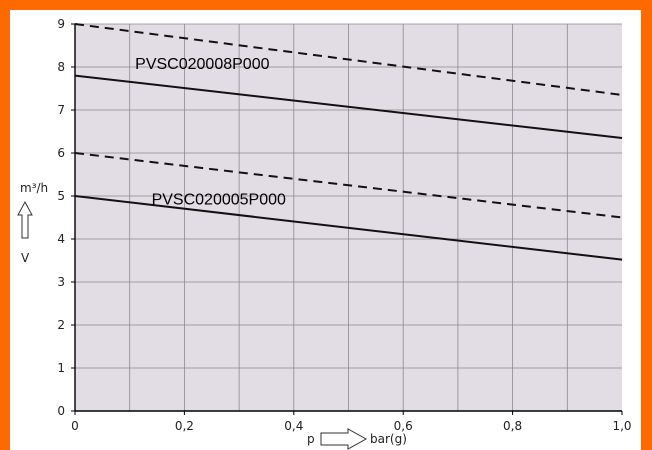  What do you see at coordinates (219, 200) in the screenshot?
I see `series-annotation: PVSC020005P000` at bounding box center [219, 200].